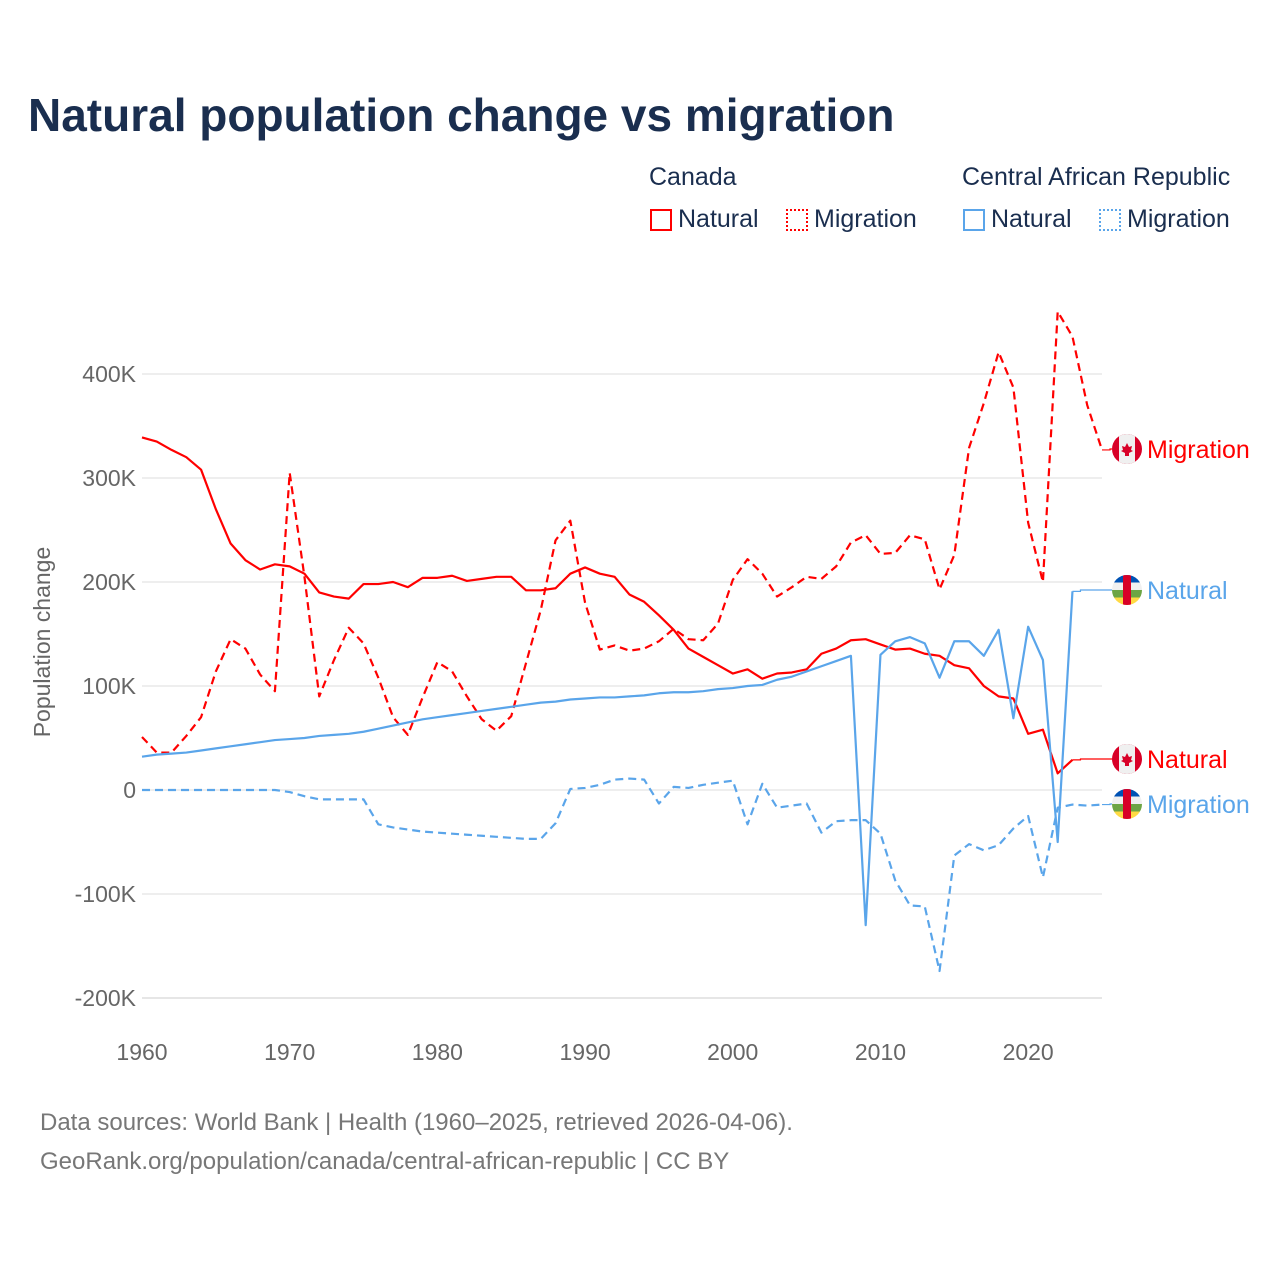 This screenshot has width=1280, height=1280. I want to click on legend-group-canada: Canada, so click(693, 177).